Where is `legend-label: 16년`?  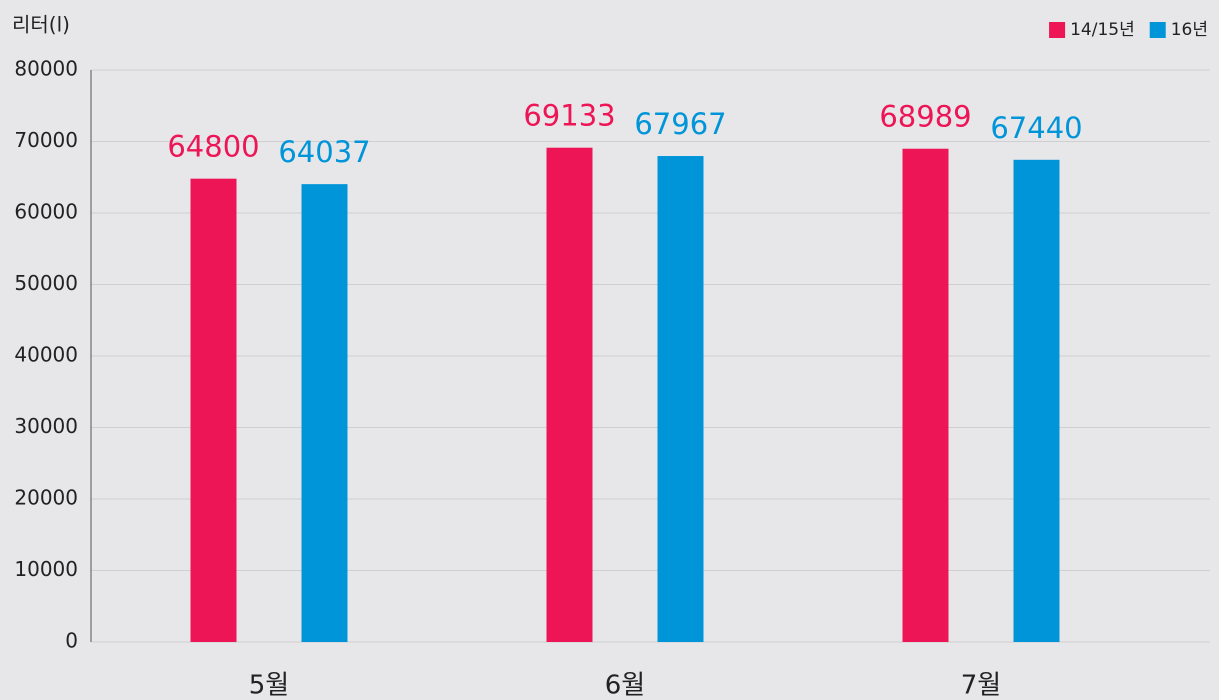
legend-label: 16년 is located at coordinates (1189, 30).